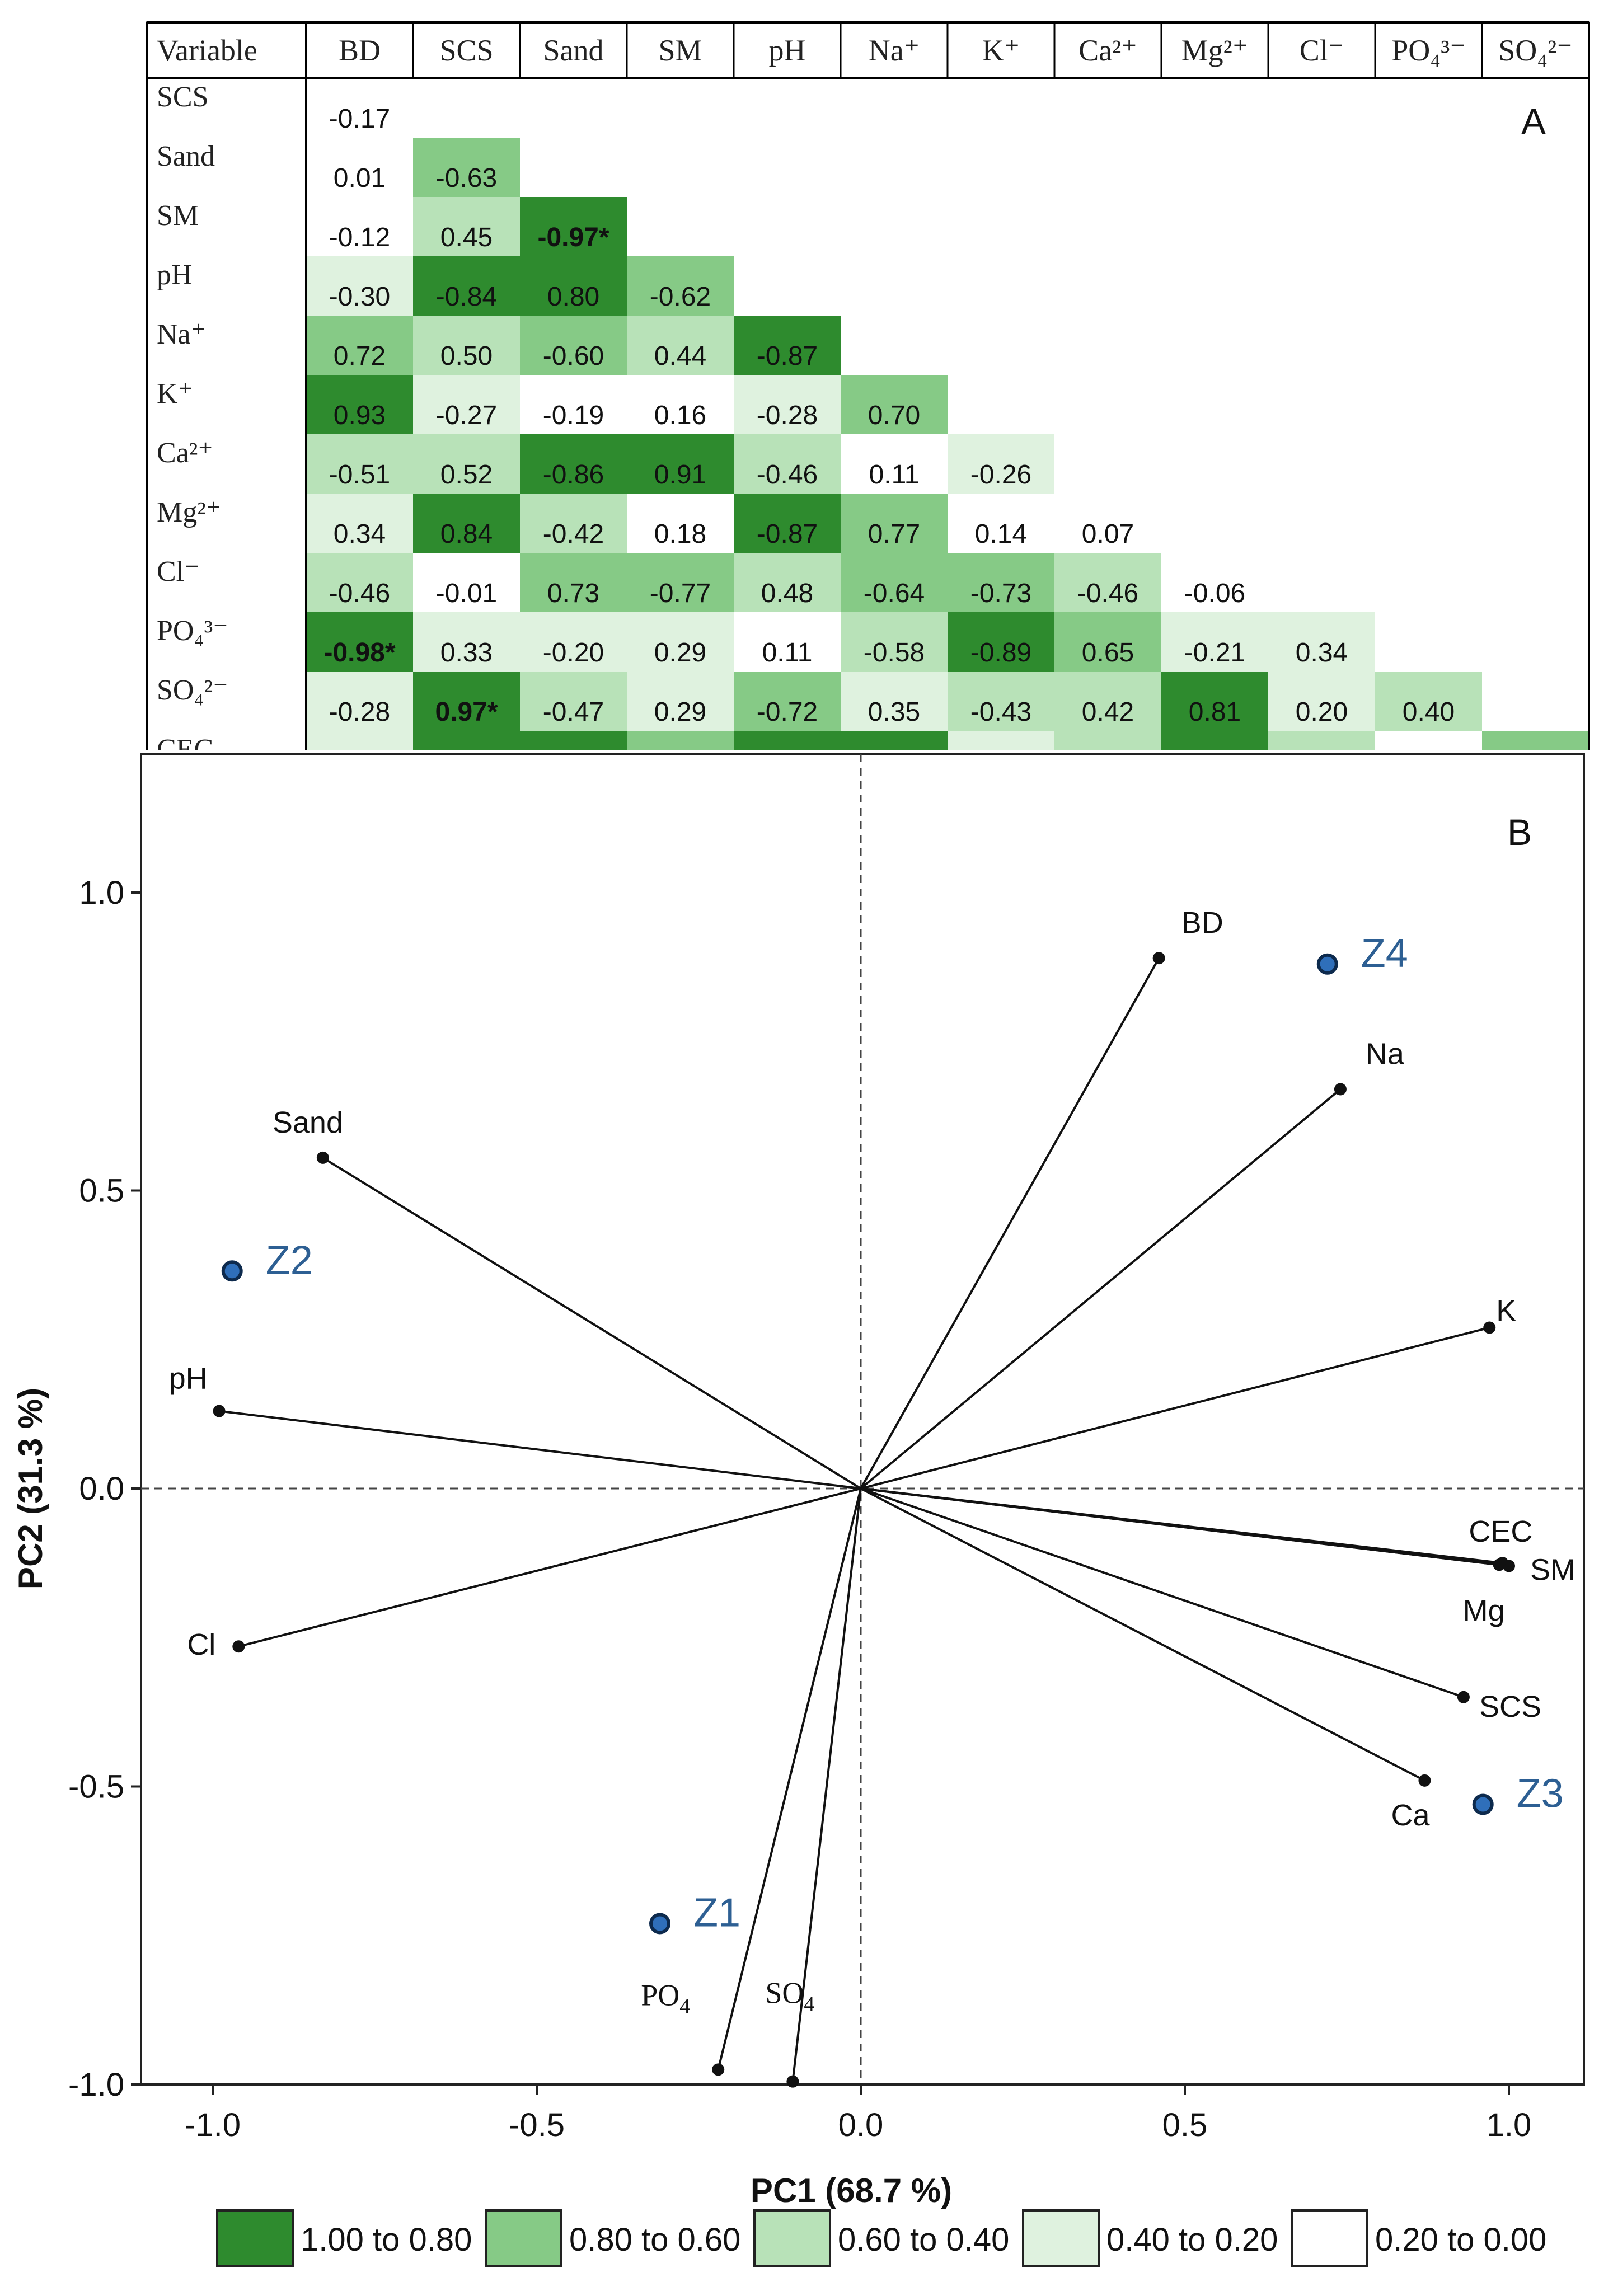 The image size is (1599, 2296). What do you see at coordinates (466, 593) in the screenshot?
I see `cell-value: -0.01` at bounding box center [466, 593].